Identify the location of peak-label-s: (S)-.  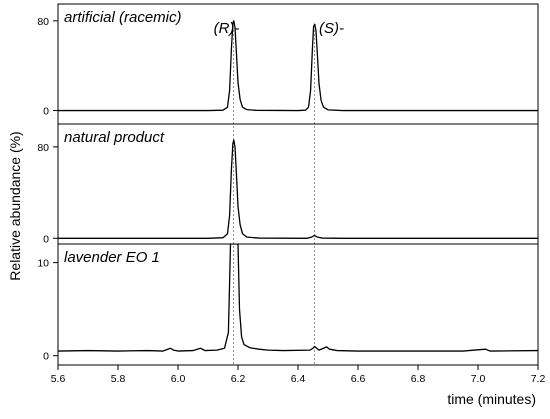
(331, 28).